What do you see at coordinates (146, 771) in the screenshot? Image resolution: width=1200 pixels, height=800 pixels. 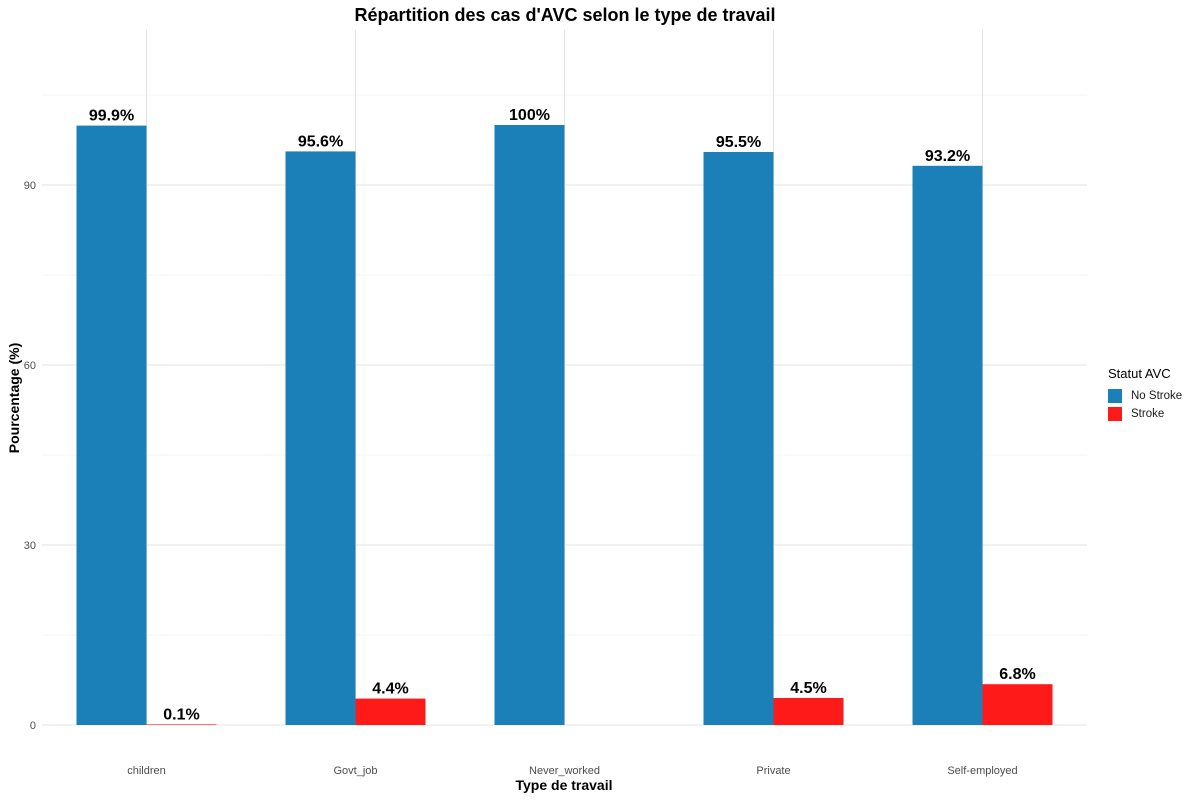 I see `x-tick-label: children` at bounding box center [146, 771].